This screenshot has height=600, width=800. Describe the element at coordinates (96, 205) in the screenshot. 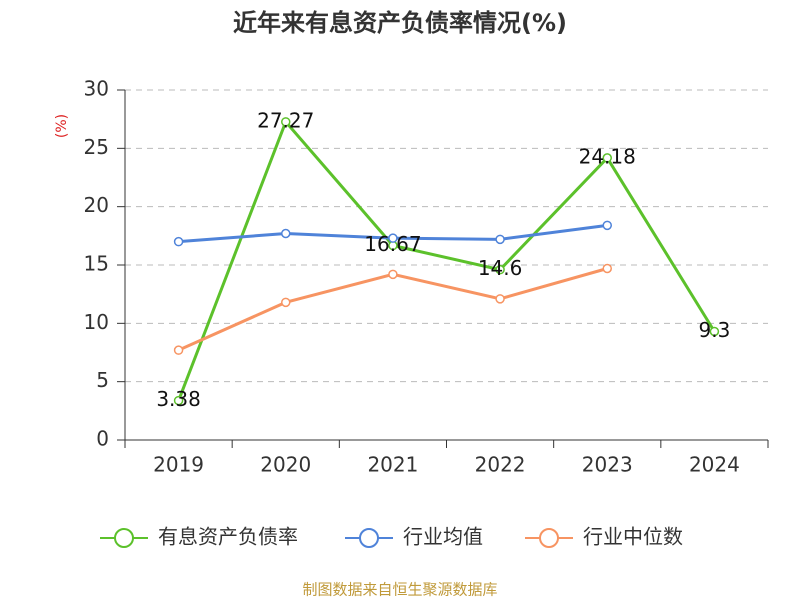

I see `y-tick-label: 20` at that location.